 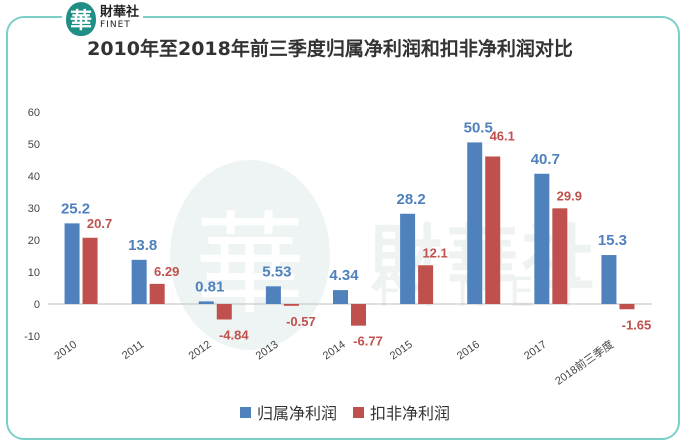 What do you see at coordinates (276, 271) in the screenshot?
I see `data-label-series-1: 5.53` at bounding box center [276, 271].